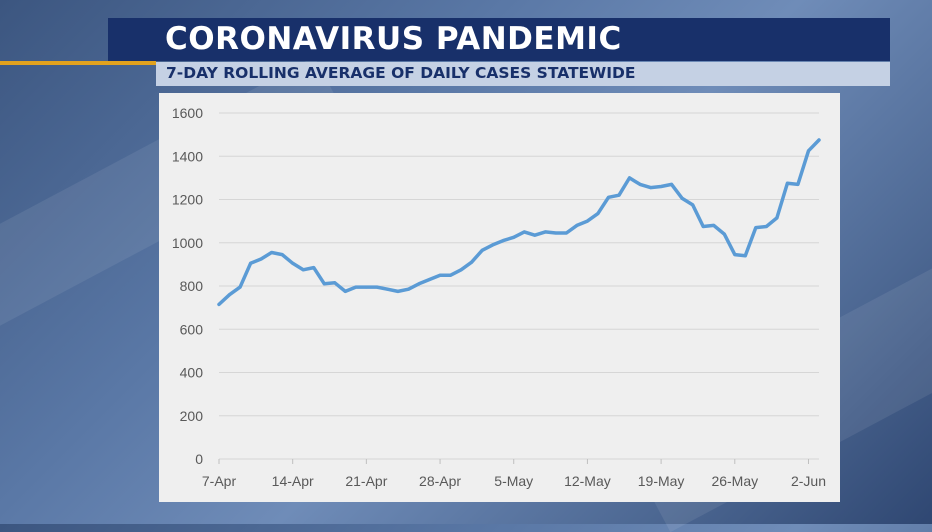  Describe the element at coordinates (587, 481) in the screenshot. I see `x-tick-label: 12-May` at that location.